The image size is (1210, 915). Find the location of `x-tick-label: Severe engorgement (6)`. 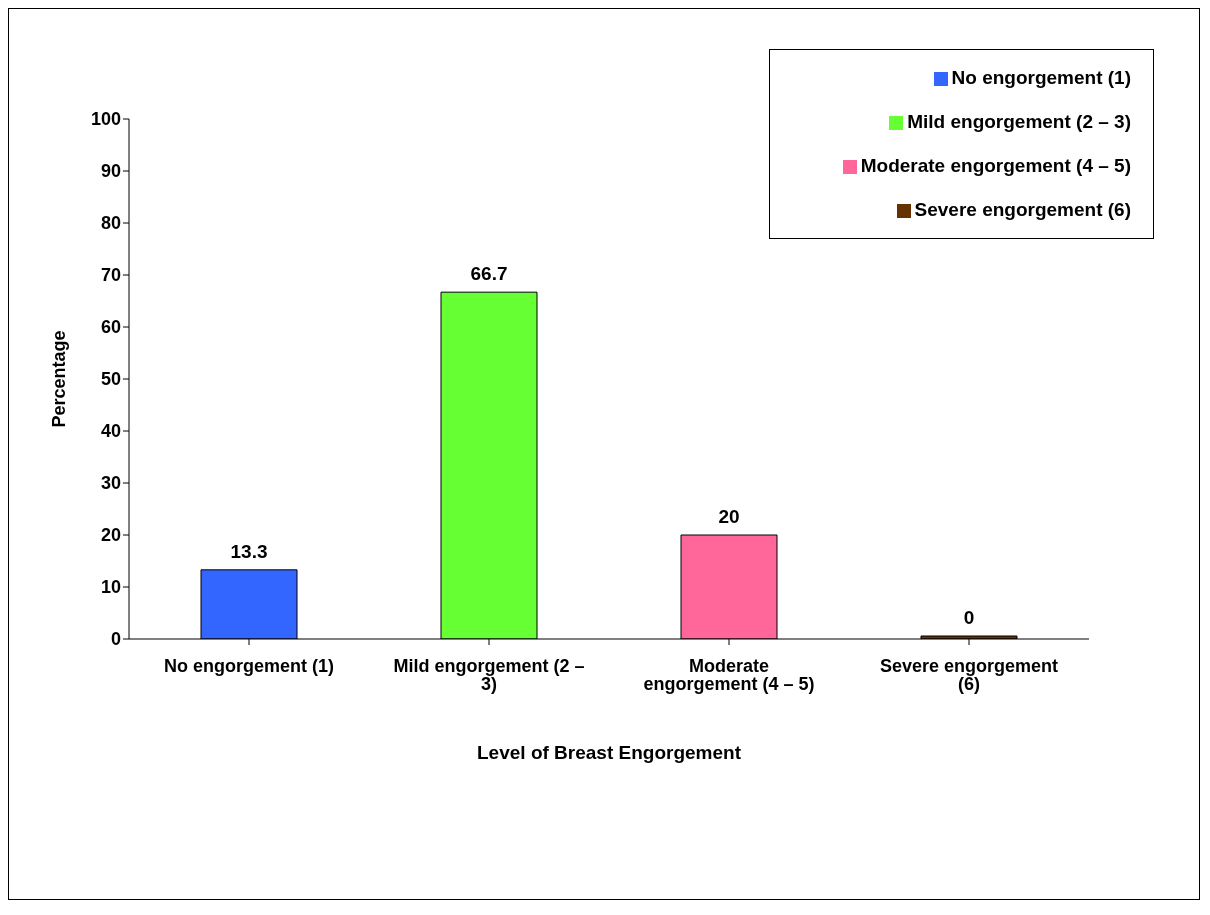

x-tick-label: Severe engorgement (6) is located at coordinates (969, 674).